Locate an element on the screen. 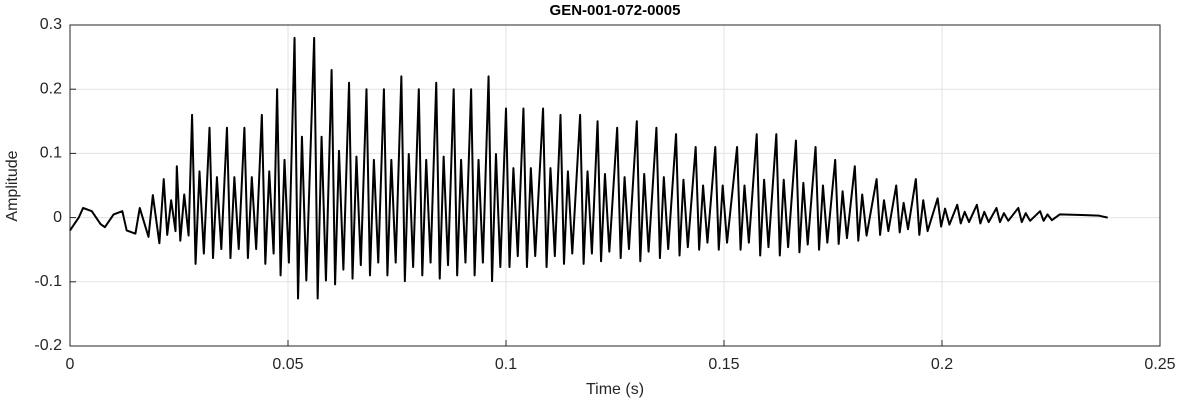  x-tick-label: 0 is located at coordinates (70, 364).